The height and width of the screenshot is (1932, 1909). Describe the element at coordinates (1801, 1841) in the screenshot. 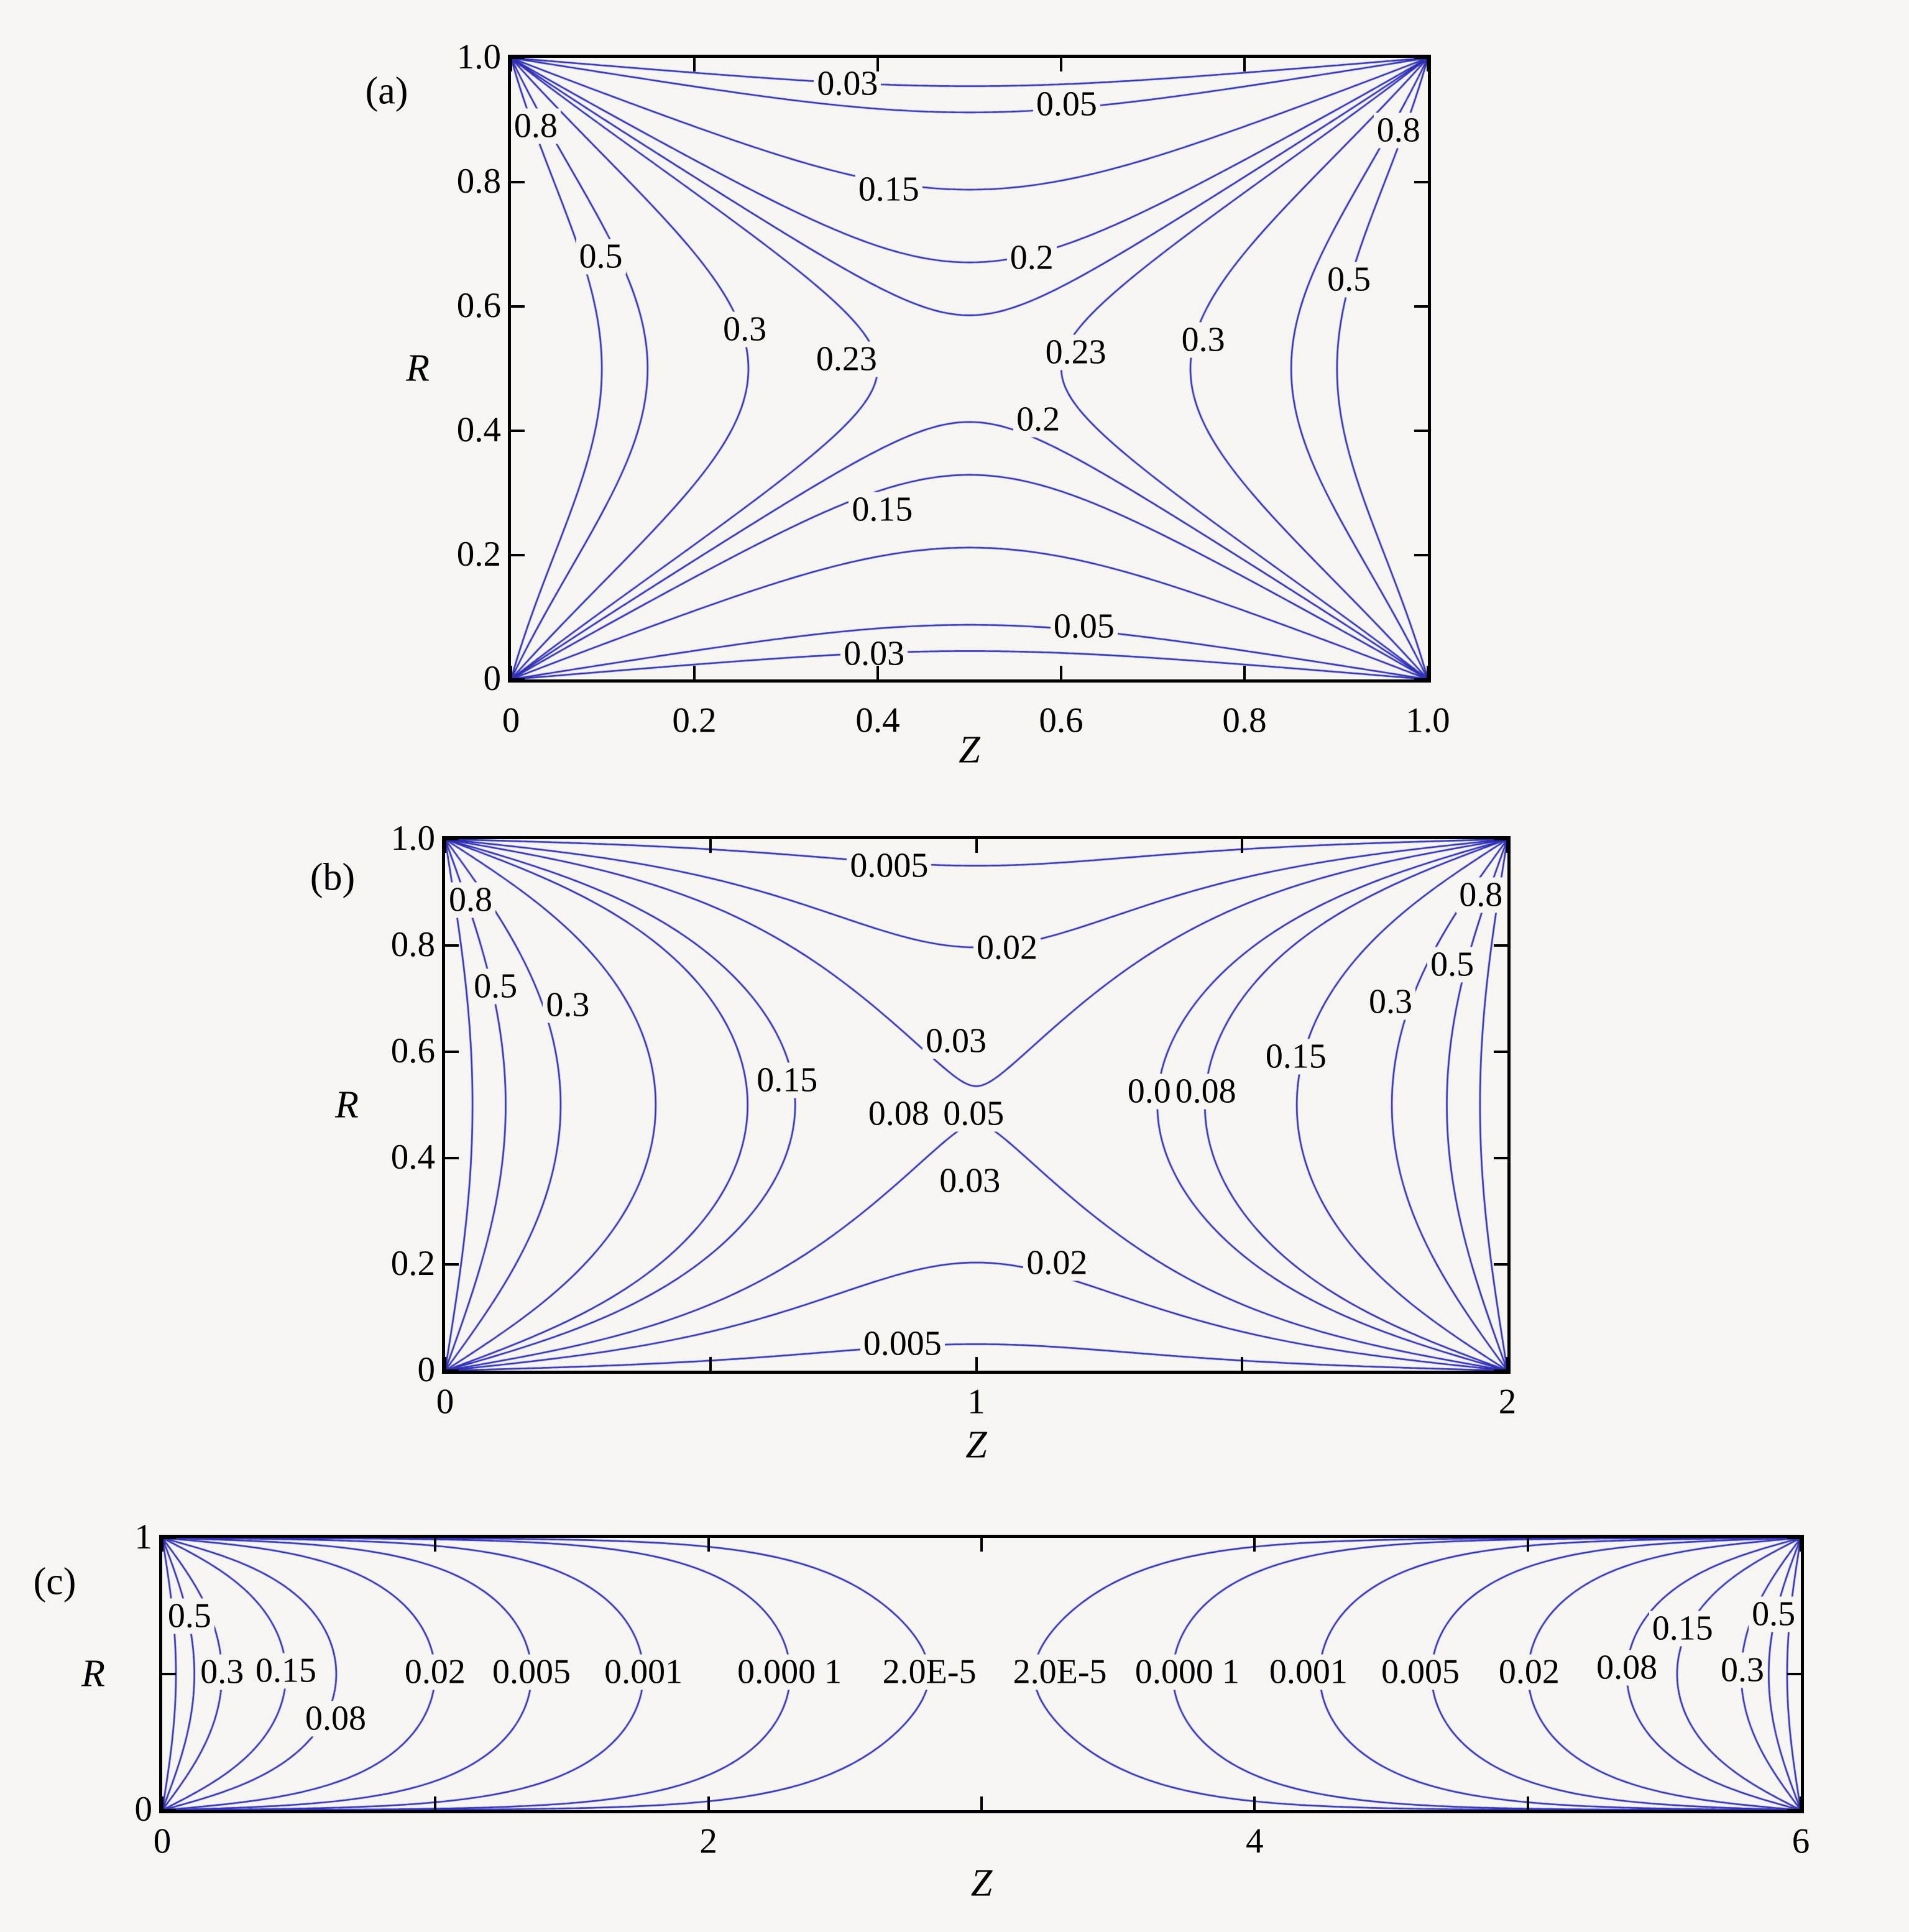

I see `x-tick-label: 6` at that location.